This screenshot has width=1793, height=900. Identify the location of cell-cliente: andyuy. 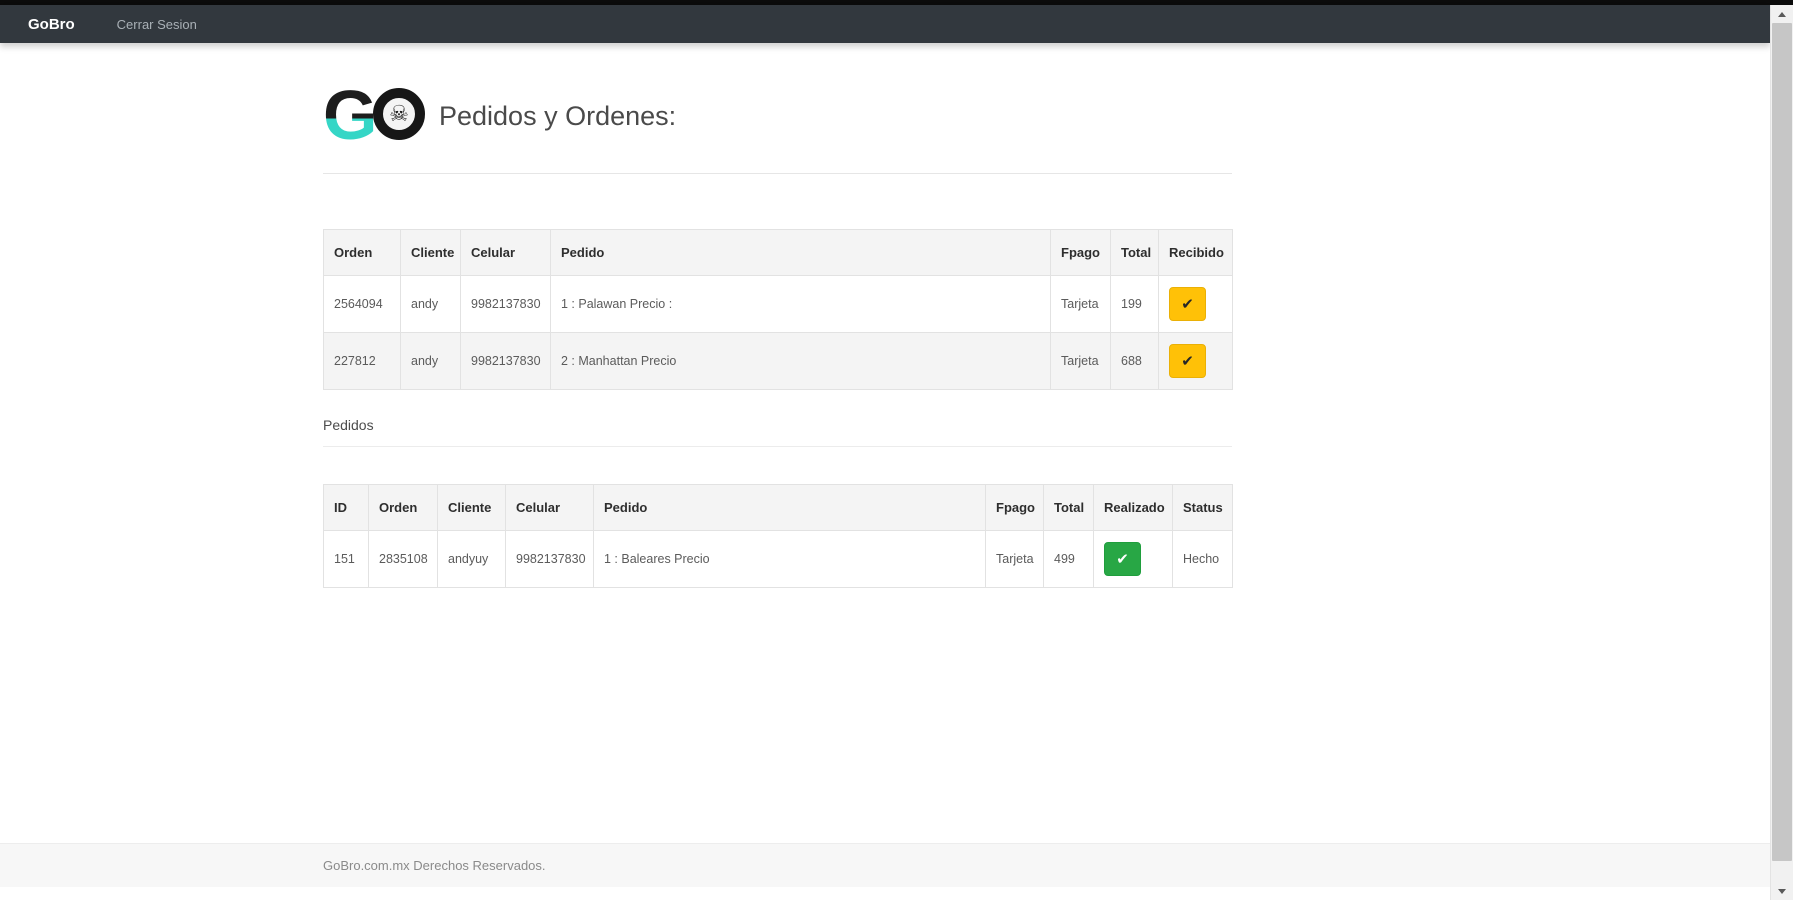
(471, 559).